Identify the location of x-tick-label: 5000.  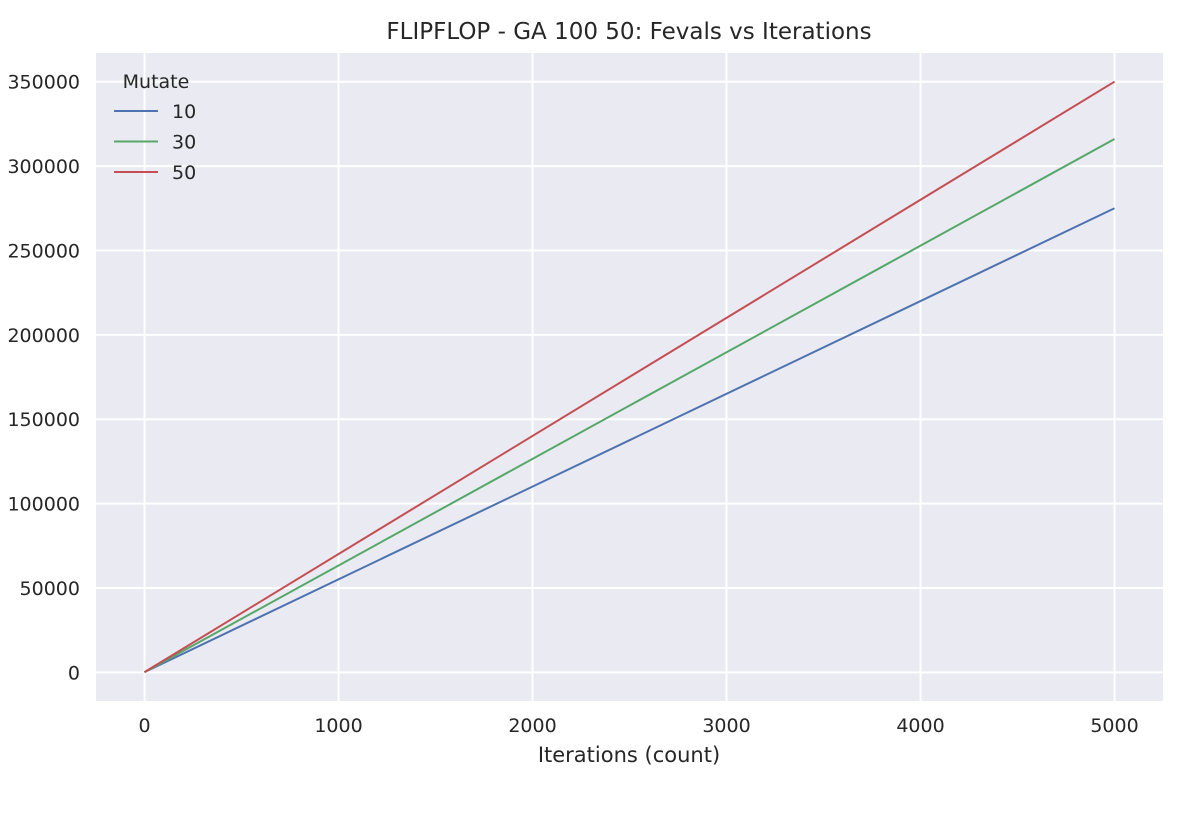
(1114, 726).